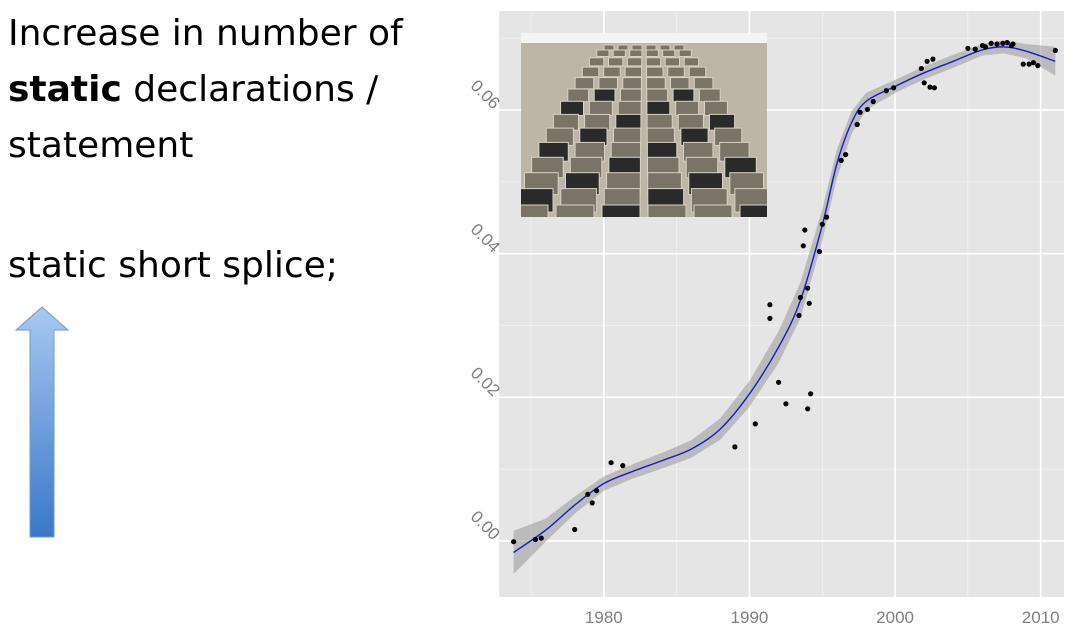  Describe the element at coordinates (895, 617) in the screenshot. I see `x-tick-label: 2000` at that location.